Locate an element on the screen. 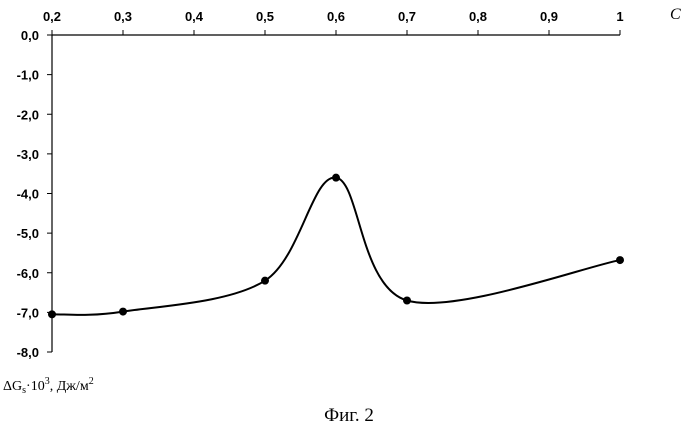 Image resolution: width=699 pixels, height=428 pixels. y-label-unit: , Дж/м is located at coordinates (69, 386).